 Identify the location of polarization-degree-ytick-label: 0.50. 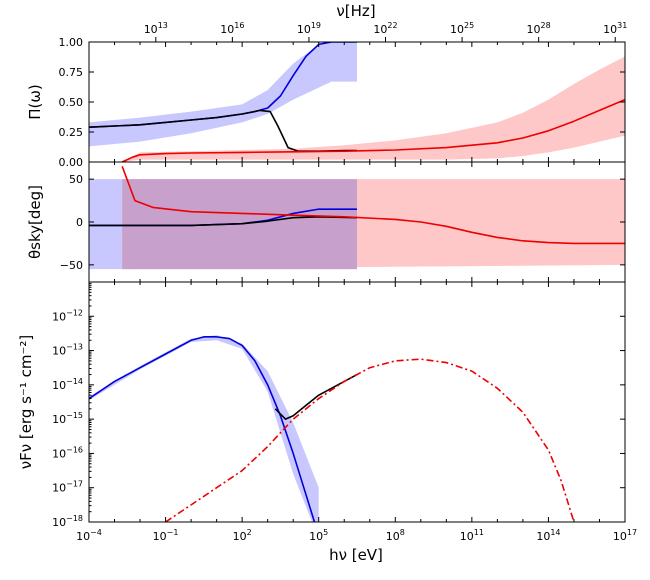
(71, 102).